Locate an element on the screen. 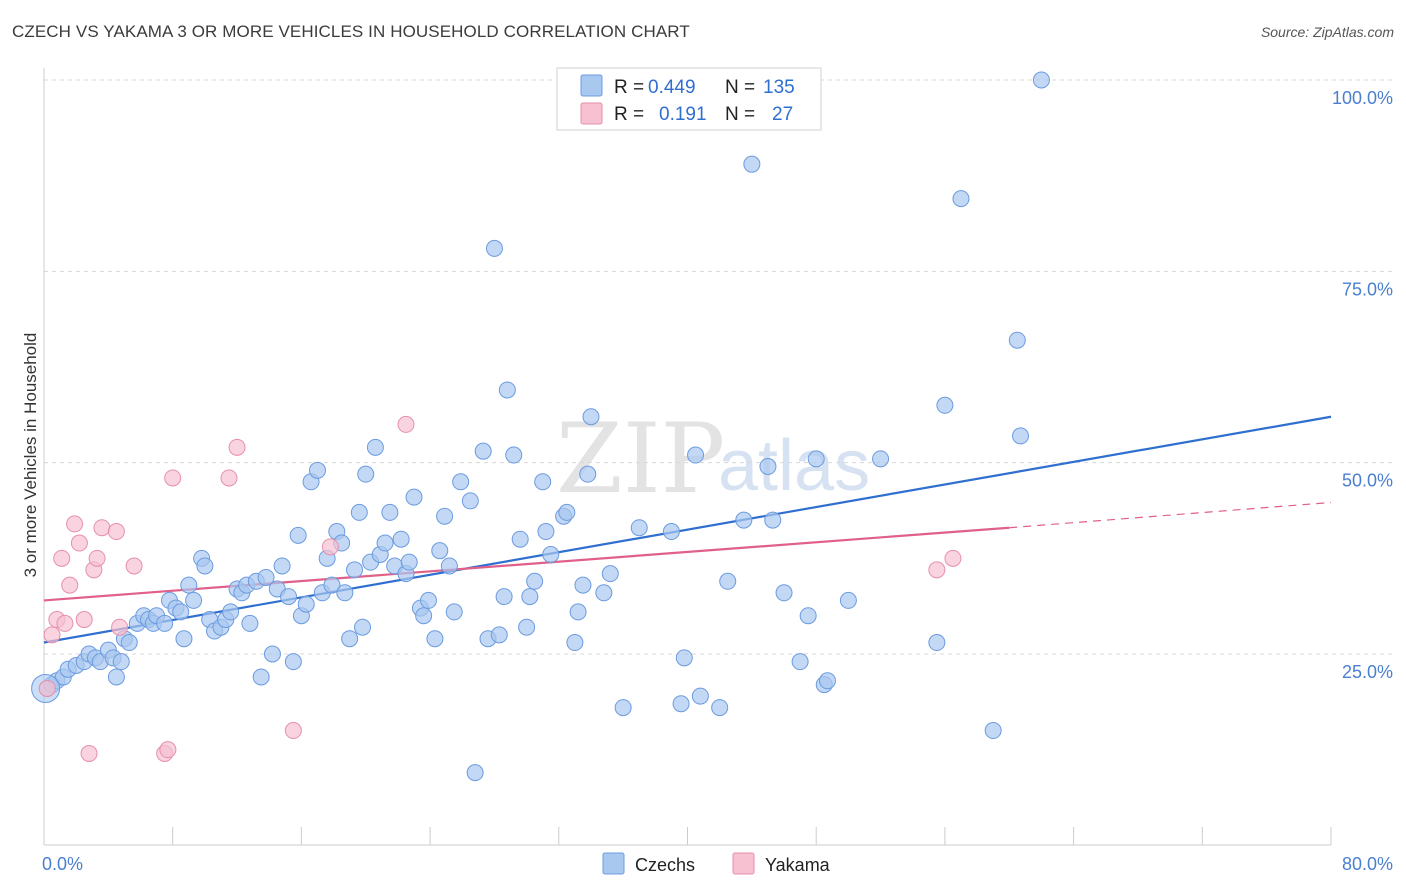  legend-r-value-czech: 0.449 is located at coordinates (672, 87).